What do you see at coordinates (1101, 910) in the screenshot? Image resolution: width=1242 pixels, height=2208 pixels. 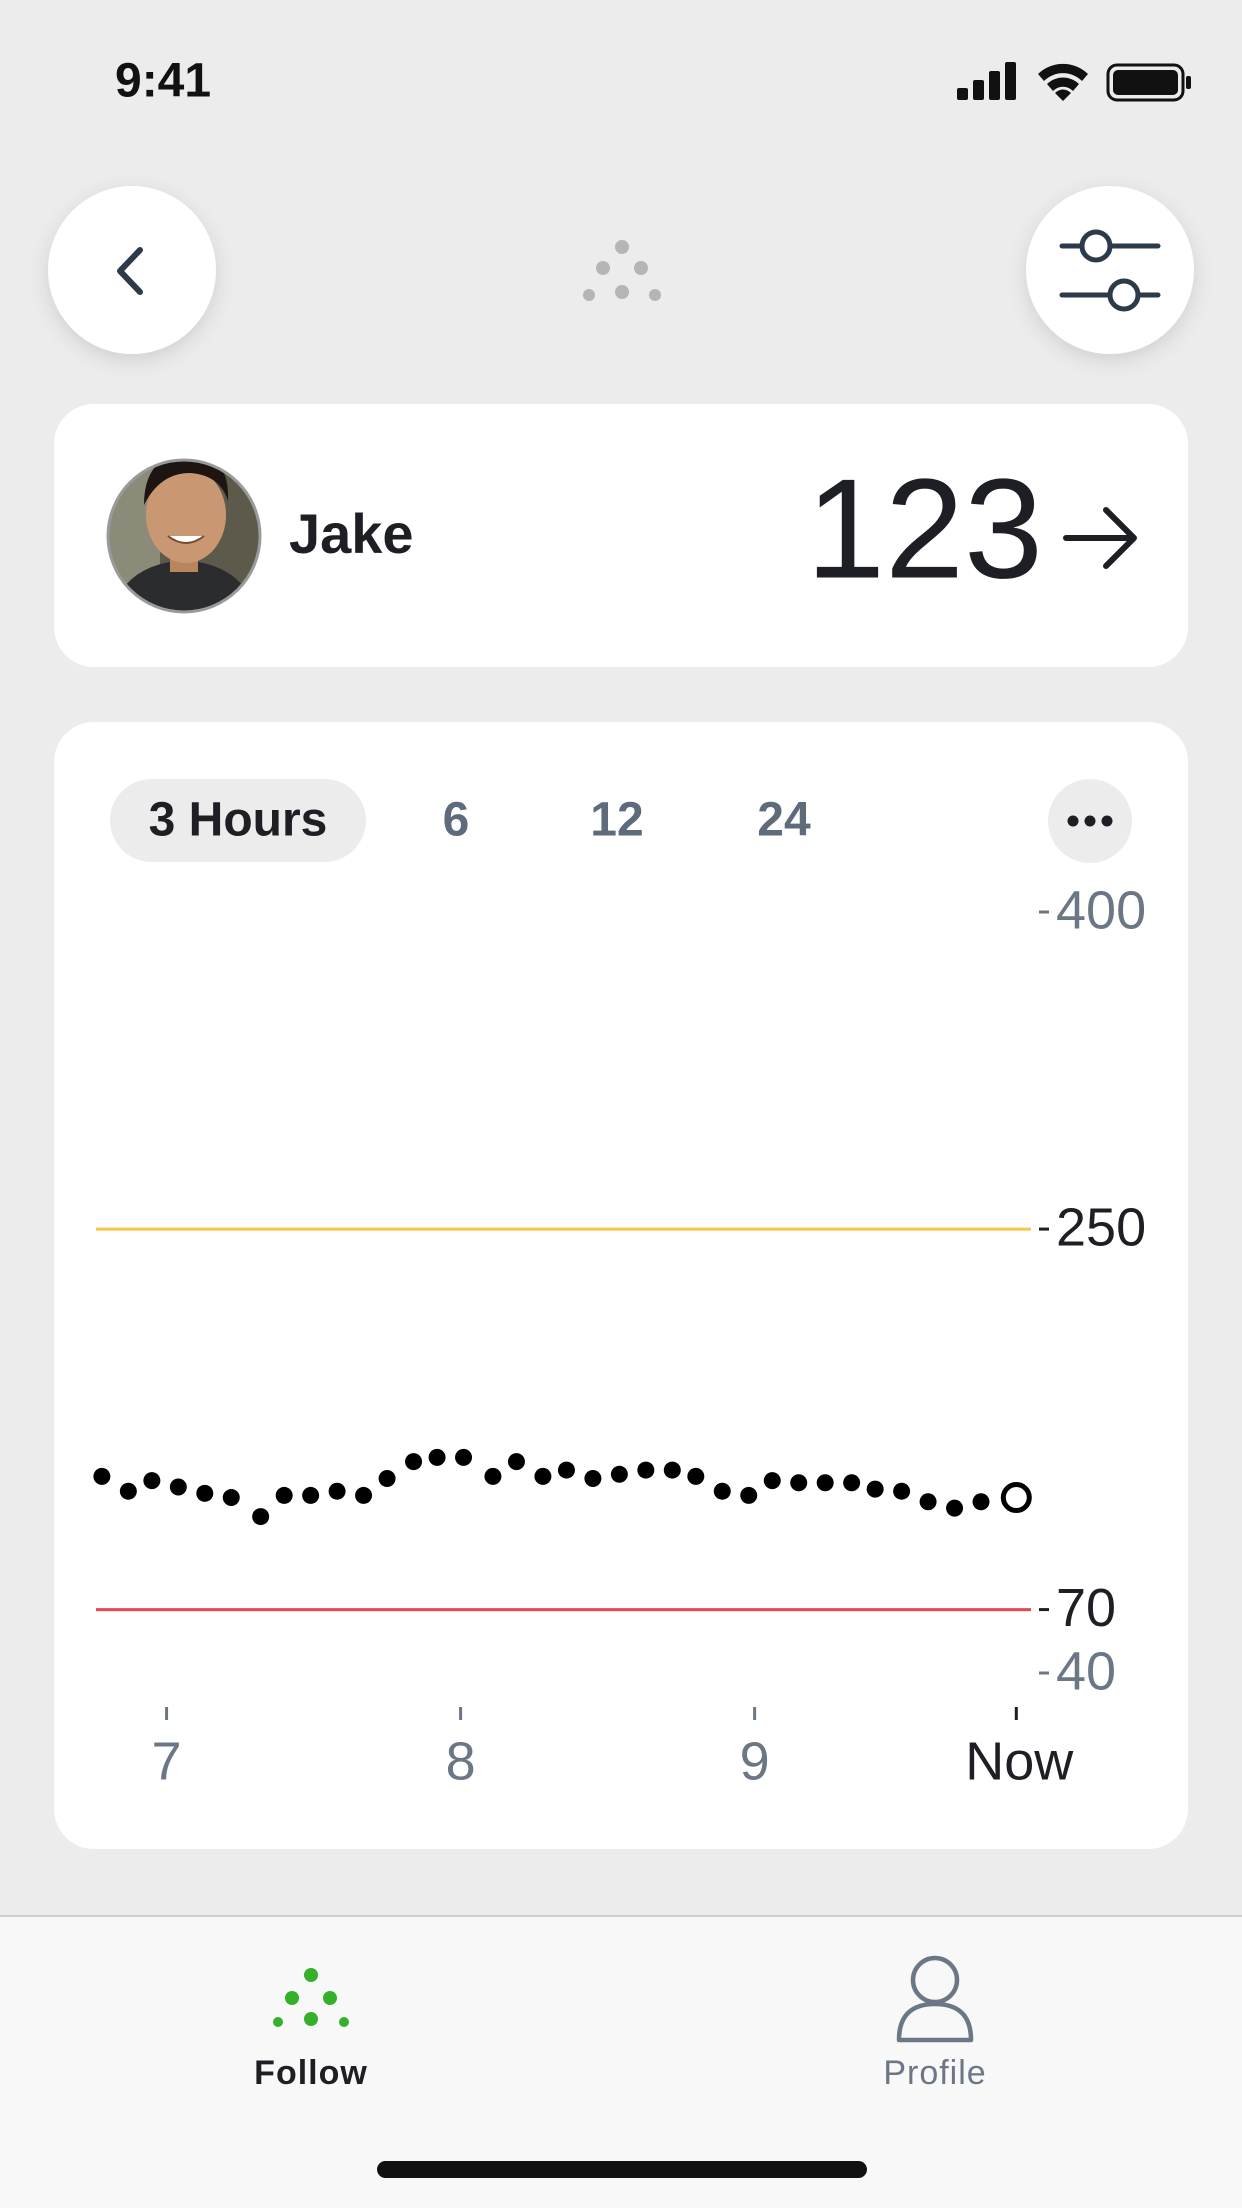 I see `y-tick-label: 400` at bounding box center [1101, 910].